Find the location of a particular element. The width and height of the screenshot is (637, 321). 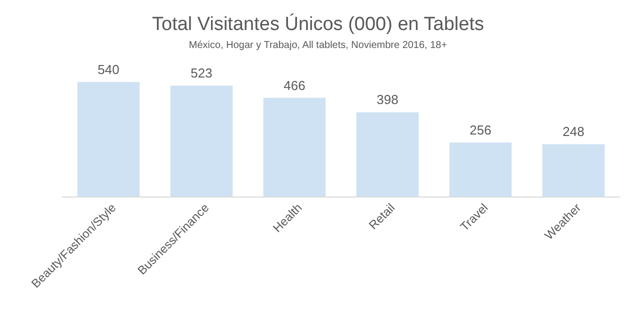

chart-title: Total Visitantes Únicos (000) en Tablets is located at coordinates (318, 24).